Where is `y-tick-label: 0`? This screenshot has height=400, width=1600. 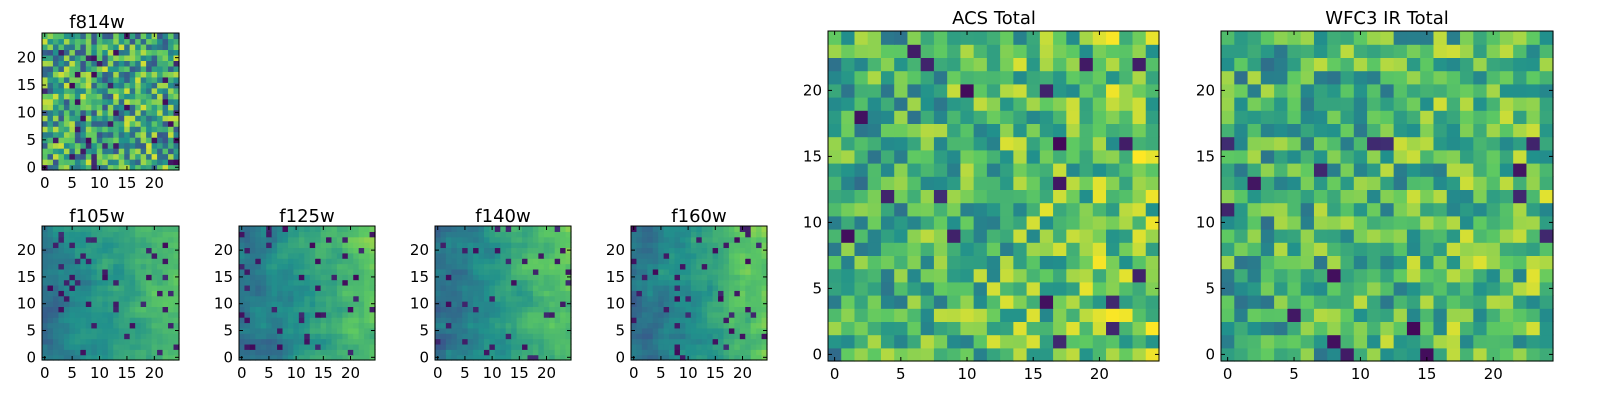 y-tick-label: 0 is located at coordinates (817, 354).